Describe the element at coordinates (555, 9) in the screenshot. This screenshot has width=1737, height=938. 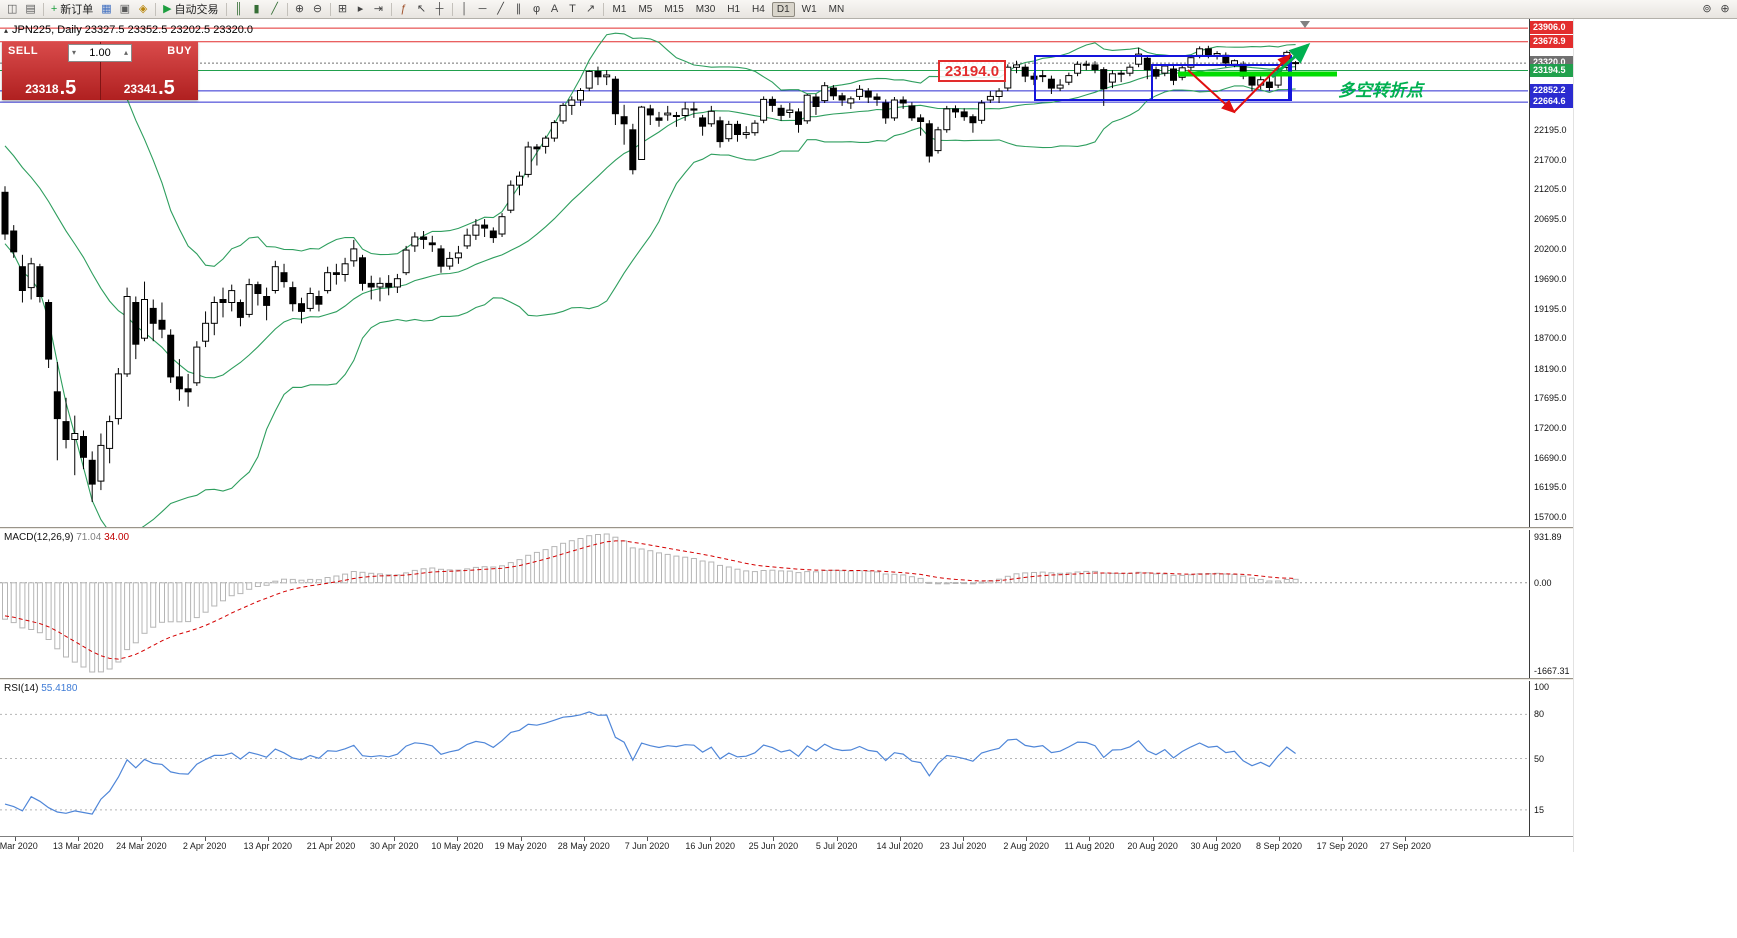
I see `text-icon: A` at that location.